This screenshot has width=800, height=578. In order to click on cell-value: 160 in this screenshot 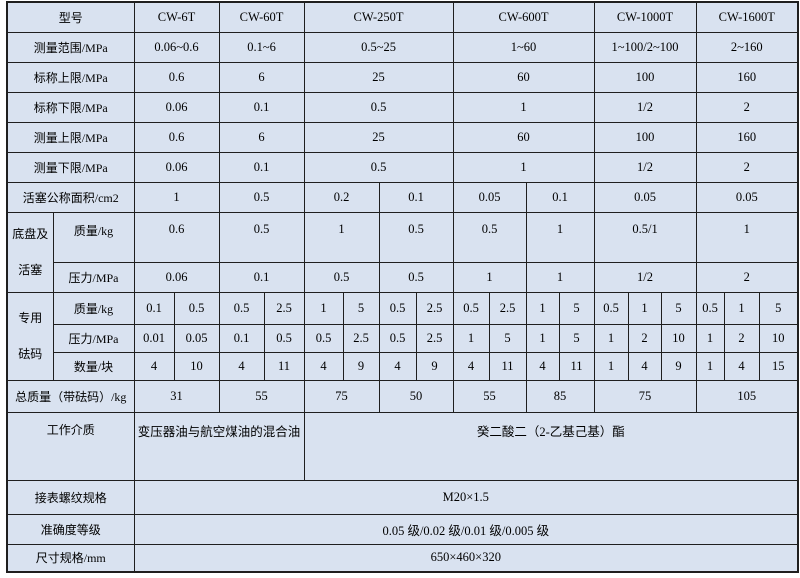, I will do `click(747, 137)`.